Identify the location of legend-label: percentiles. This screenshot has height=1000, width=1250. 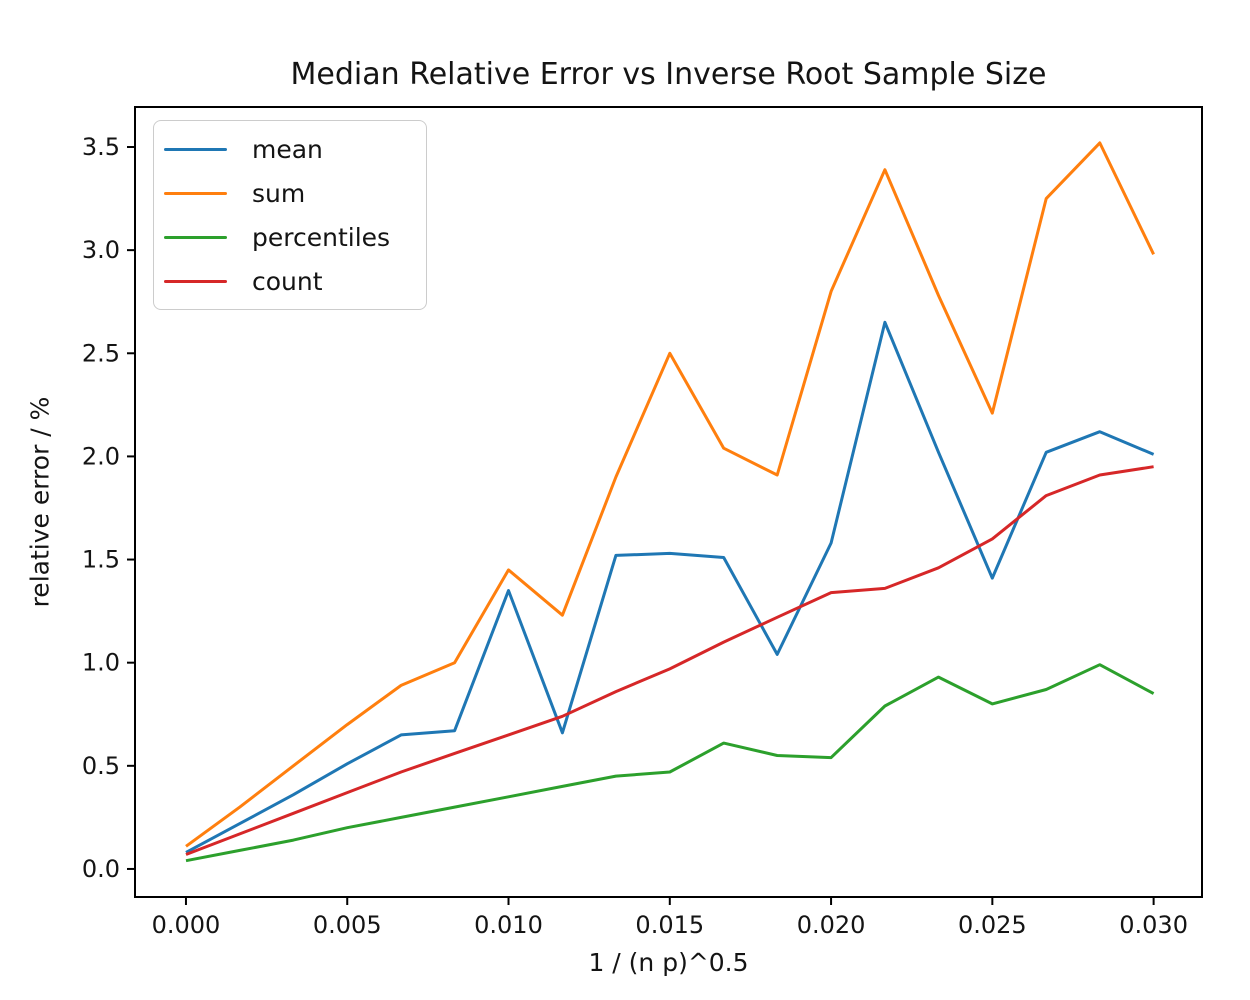
(321, 237).